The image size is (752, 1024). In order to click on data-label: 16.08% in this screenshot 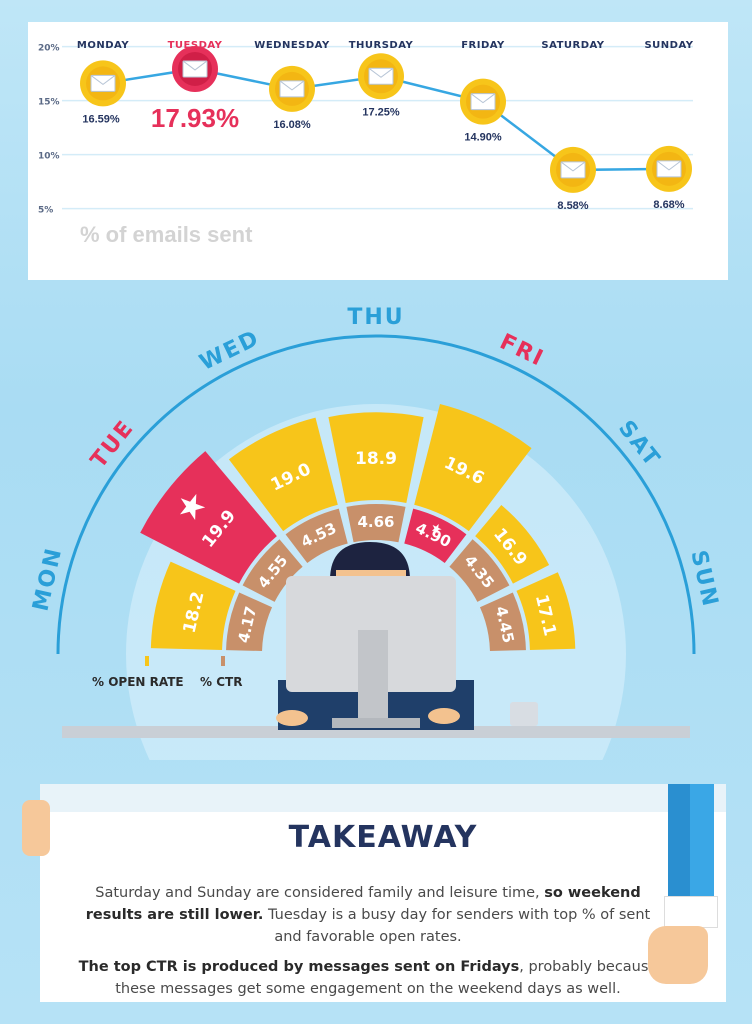, I will do `click(292, 125)`.